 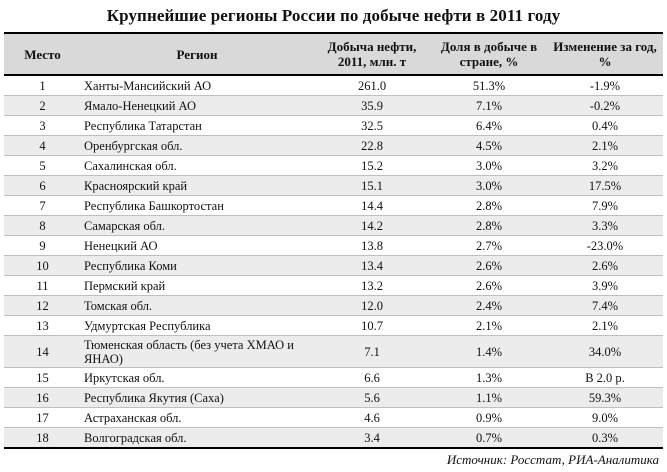 I want to click on table-row: 7 Республика Башкортостан 14.4 2.8% 7.9%, so click(x=333, y=205).